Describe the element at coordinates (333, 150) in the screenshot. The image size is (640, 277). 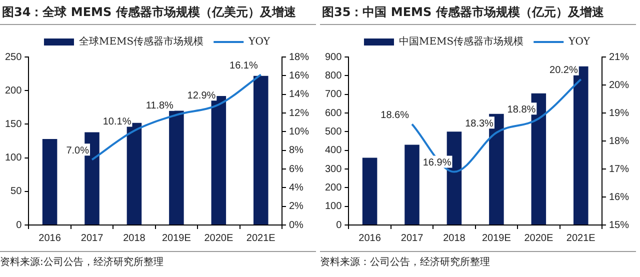
I see `y-tick-label: 400` at that location.